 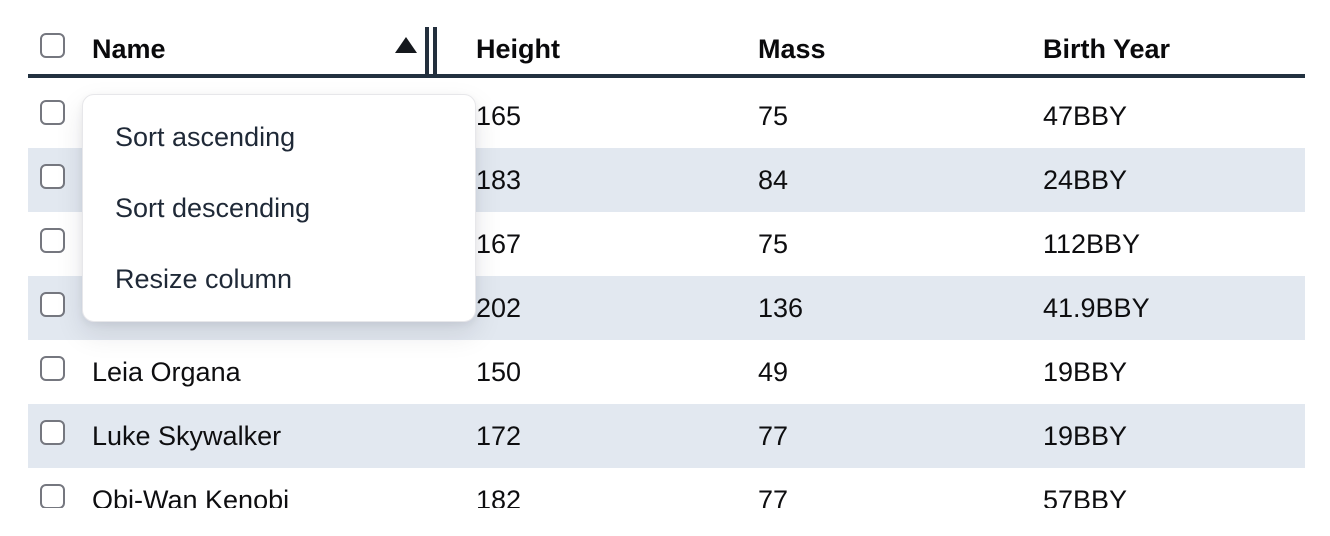 What do you see at coordinates (187, 435) in the screenshot?
I see `cell-name: Luke Skywalker` at bounding box center [187, 435].